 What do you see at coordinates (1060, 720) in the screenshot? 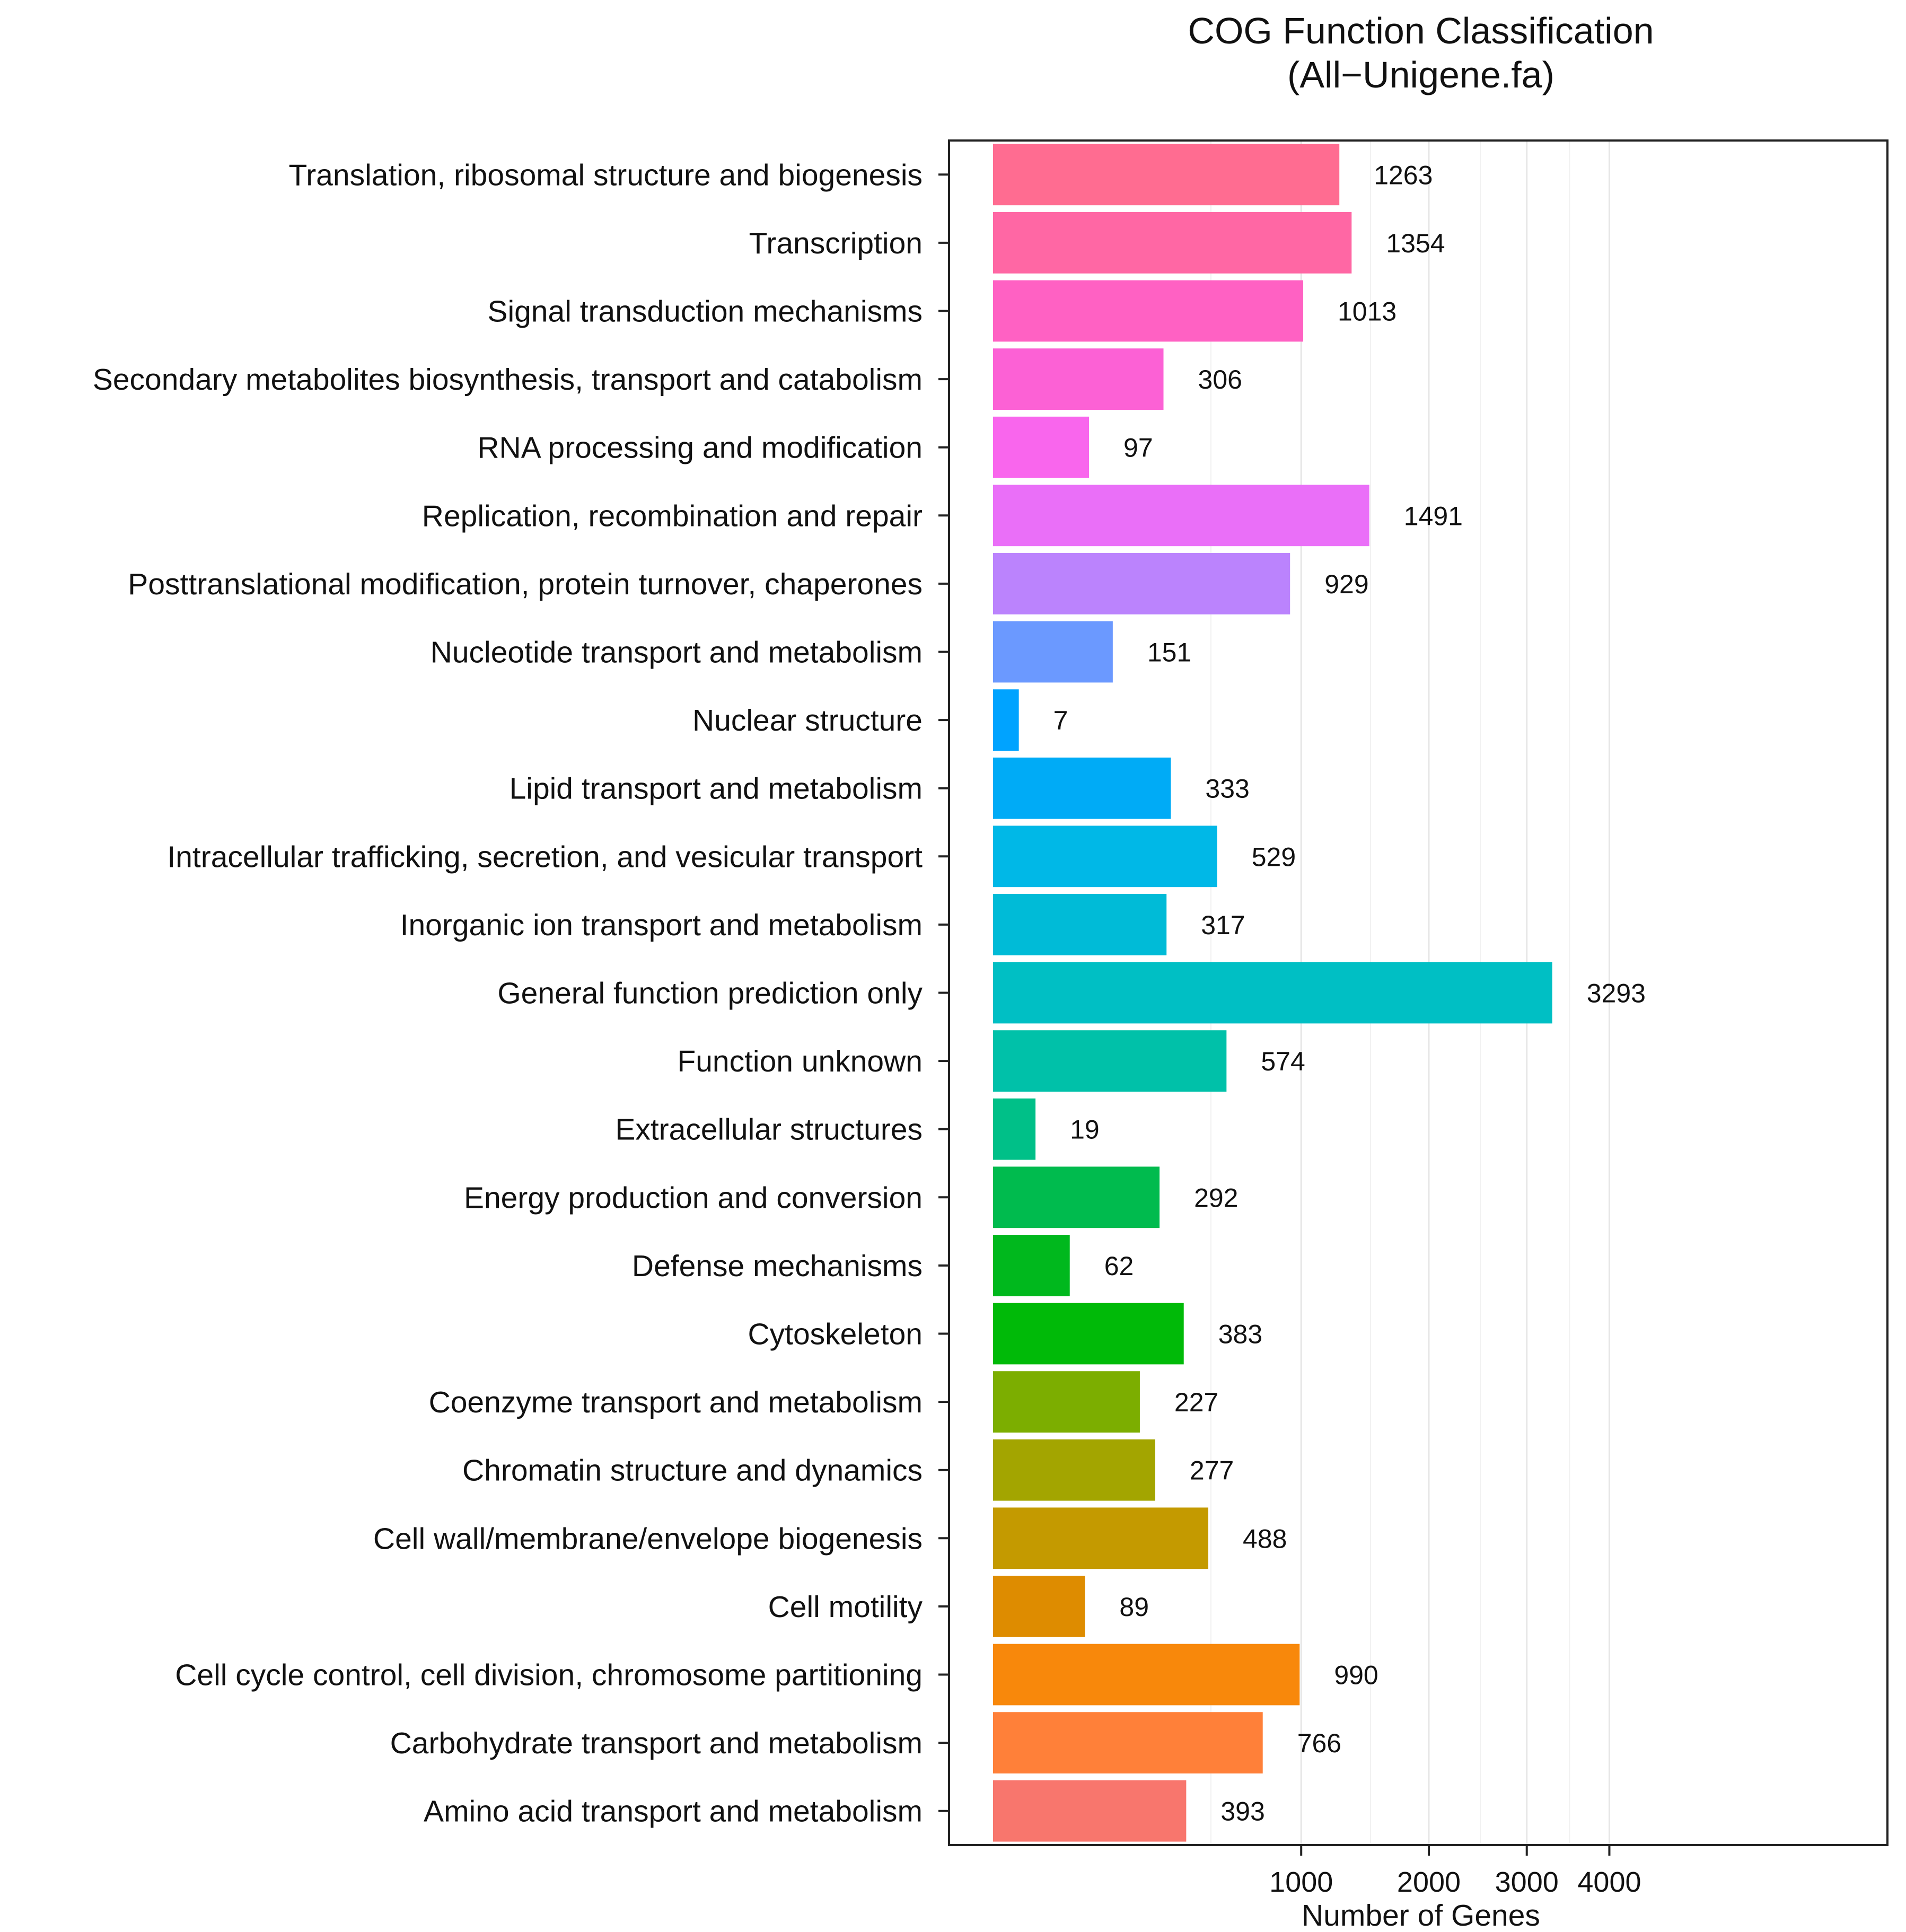
I see `value-label: 7` at bounding box center [1060, 720].